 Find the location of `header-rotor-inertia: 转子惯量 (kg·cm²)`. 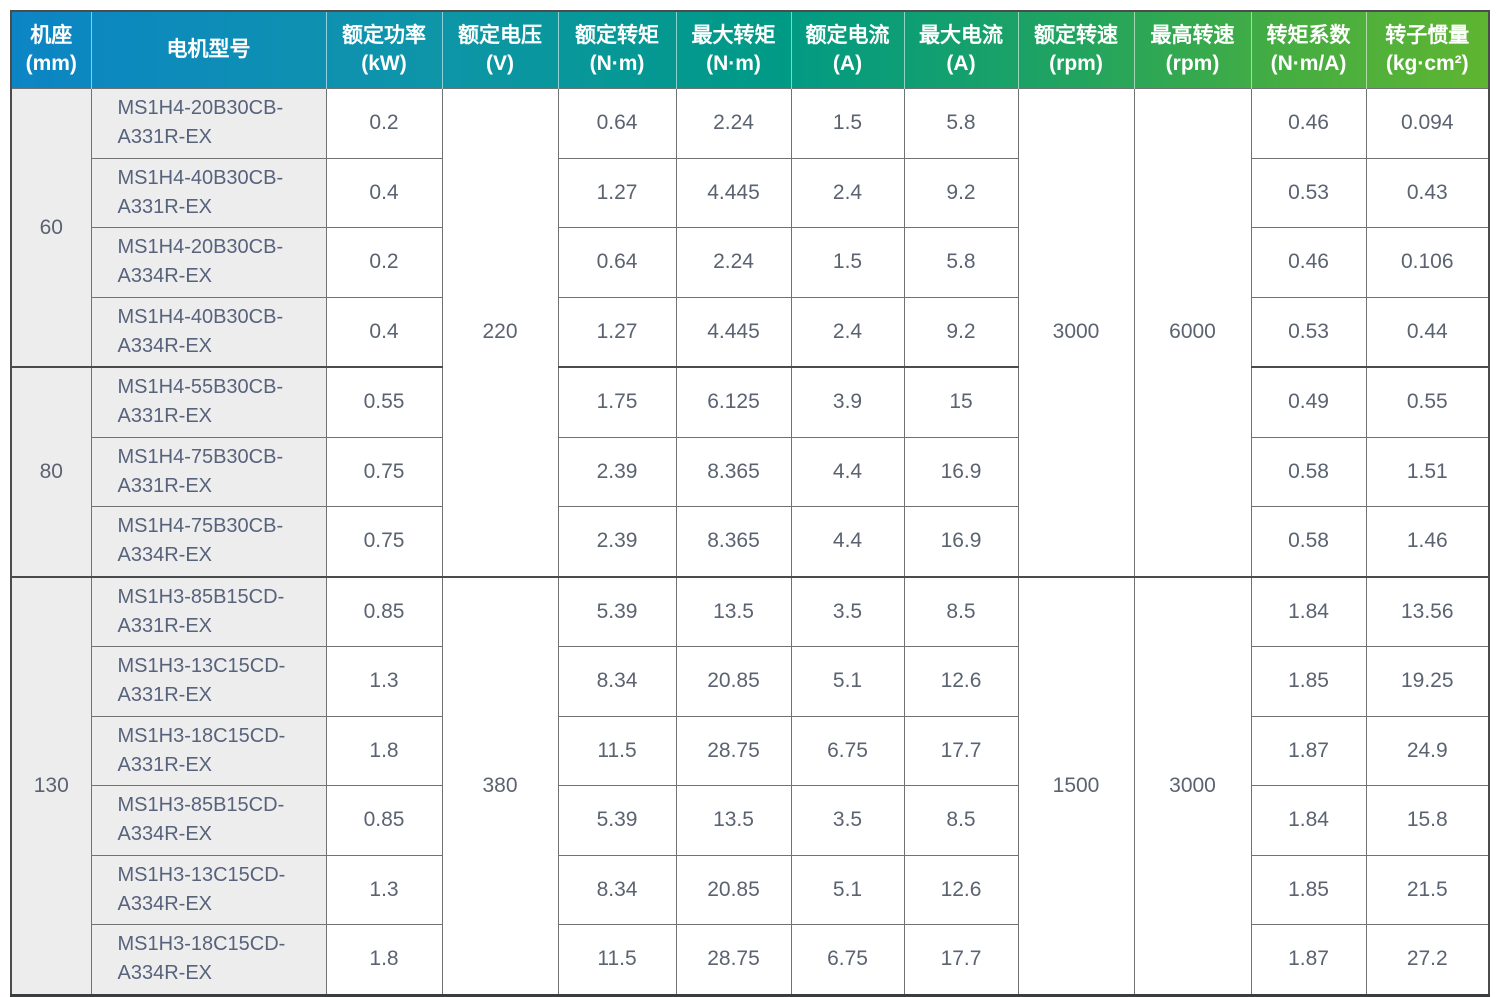

header-rotor-inertia: 转子惯量 (kg·cm²) is located at coordinates (1427, 50).